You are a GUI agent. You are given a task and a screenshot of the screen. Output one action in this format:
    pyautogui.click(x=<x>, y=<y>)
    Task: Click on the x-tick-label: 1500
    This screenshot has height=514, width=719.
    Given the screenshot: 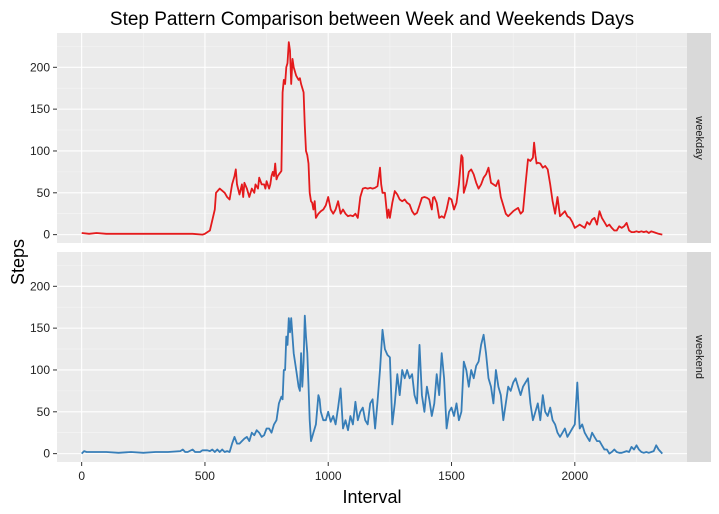 What is the action you would take?
    pyautogui.click(x=451, y=476)
    